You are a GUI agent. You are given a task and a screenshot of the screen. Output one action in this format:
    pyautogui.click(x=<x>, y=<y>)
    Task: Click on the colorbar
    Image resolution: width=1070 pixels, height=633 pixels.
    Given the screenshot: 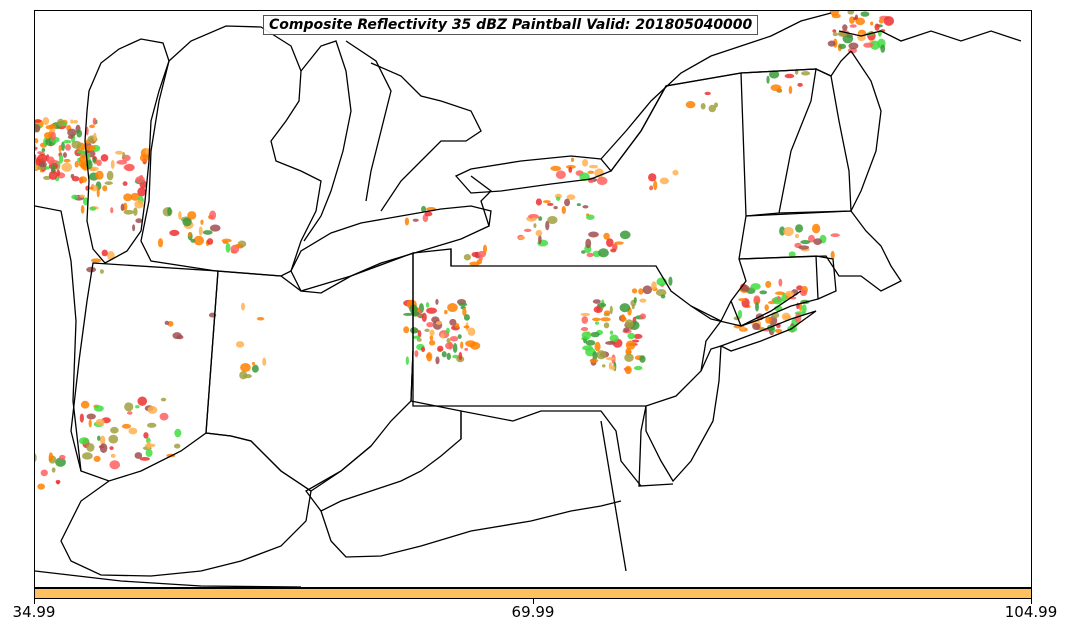 What is the action you would take?
    pyautogui.click(x=533, y=593)
    